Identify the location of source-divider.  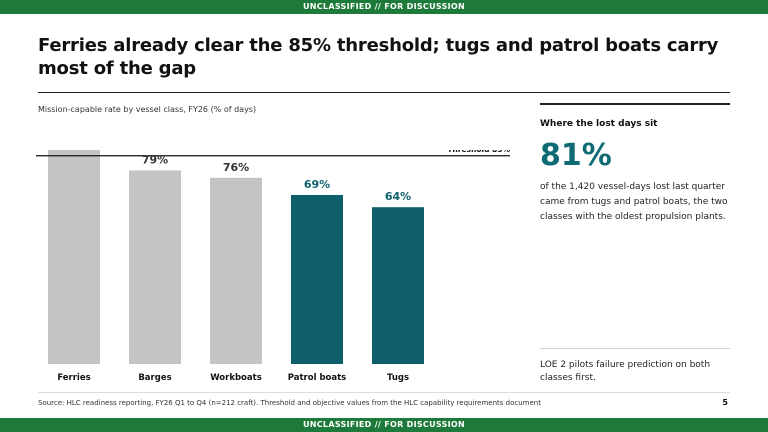
(384, 392).